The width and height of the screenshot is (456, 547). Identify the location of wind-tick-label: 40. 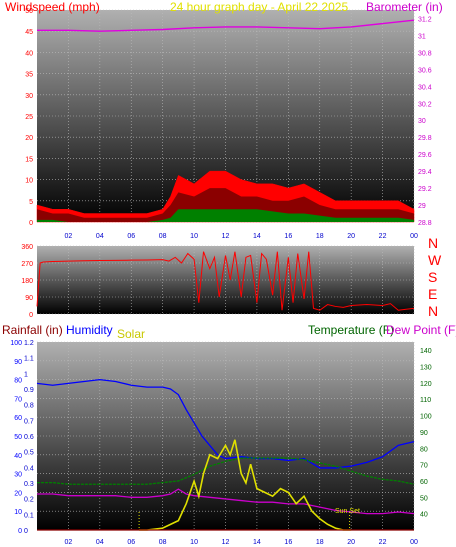
(29, 53).